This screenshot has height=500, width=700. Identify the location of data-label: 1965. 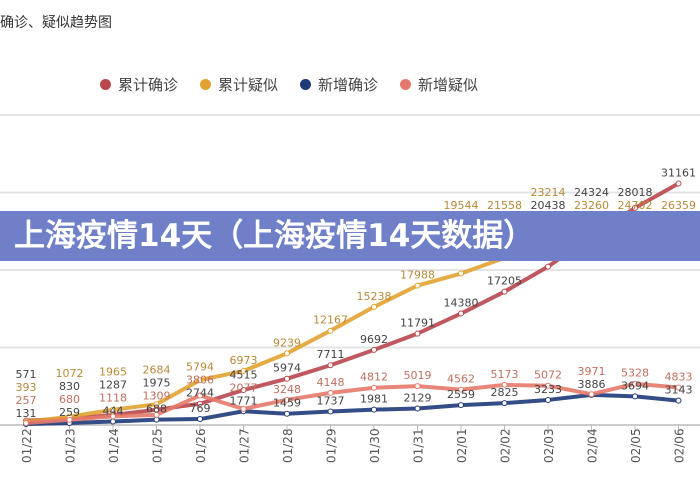
(113, 372).